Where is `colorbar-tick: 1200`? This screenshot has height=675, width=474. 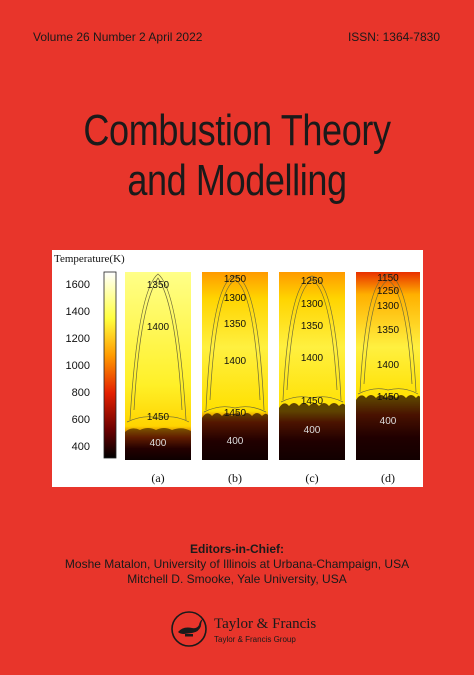
colorbar-tick: 1200 is located at coordinates (78, 339).